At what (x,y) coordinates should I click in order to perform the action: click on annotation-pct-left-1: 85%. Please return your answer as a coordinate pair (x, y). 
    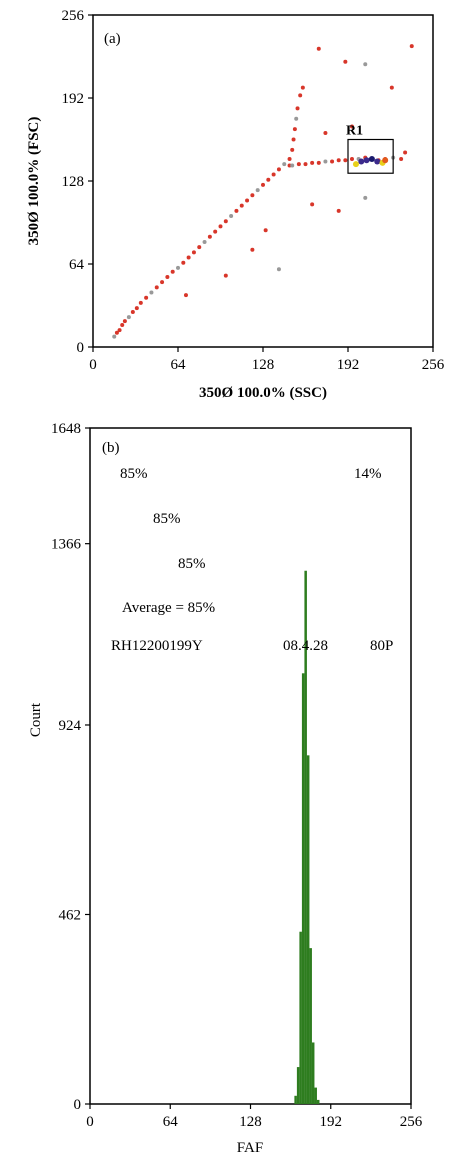
    Looking at the image, I should click on (134, 474).